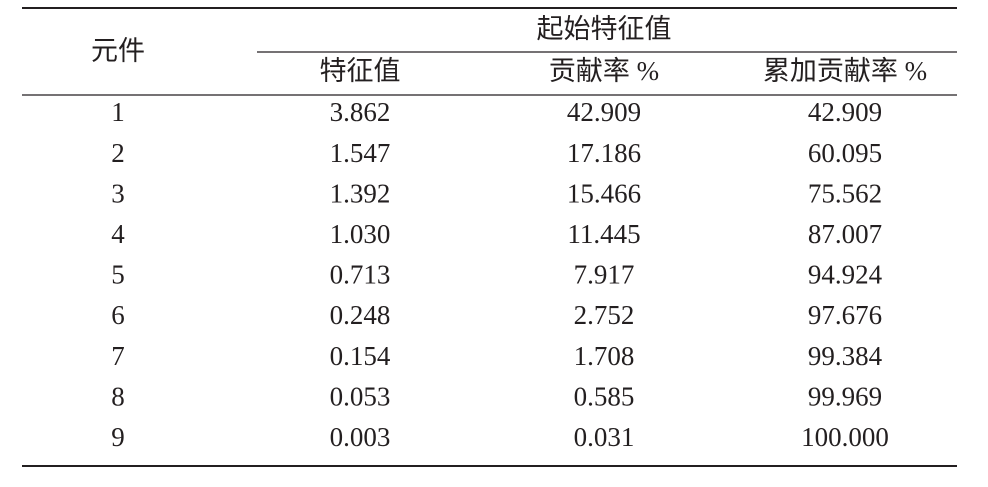 The width and height of the screenshot is (988, 487). What do you see at coordinates (360, 193) in the screenshot?
I see `cell: 1.392` at bounding box center [360, 193].